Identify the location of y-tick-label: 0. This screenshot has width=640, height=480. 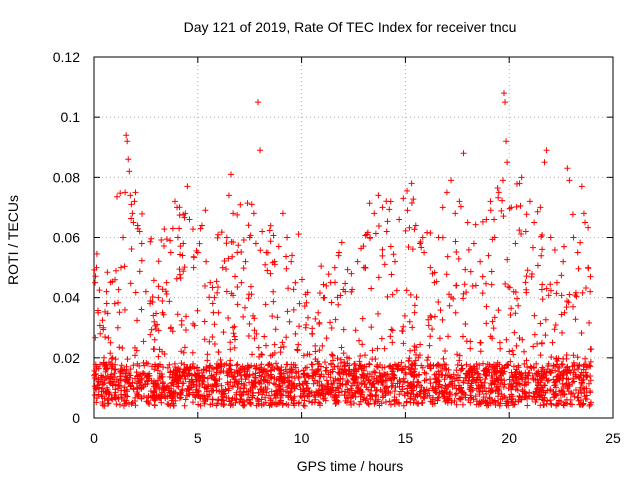
(76, 418).